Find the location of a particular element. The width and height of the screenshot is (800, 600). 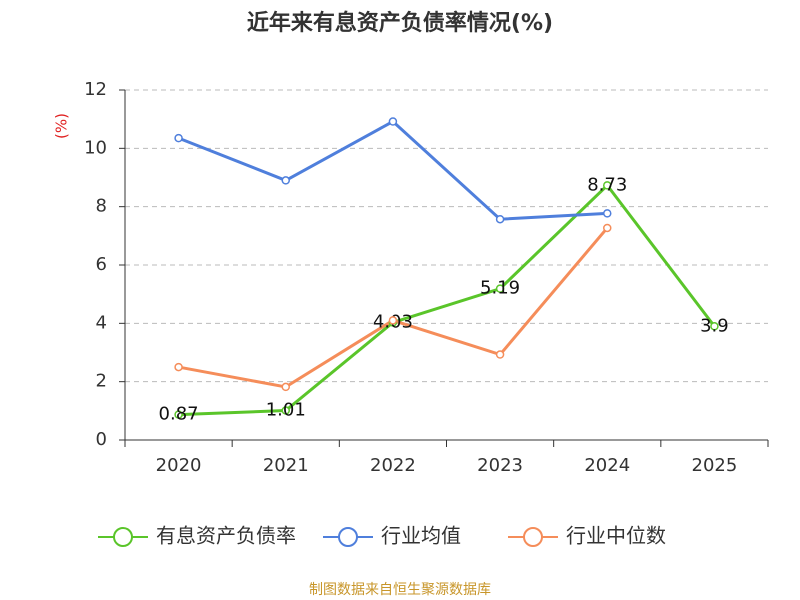

data-label: 8.73 is located at coordinates (607, 184).